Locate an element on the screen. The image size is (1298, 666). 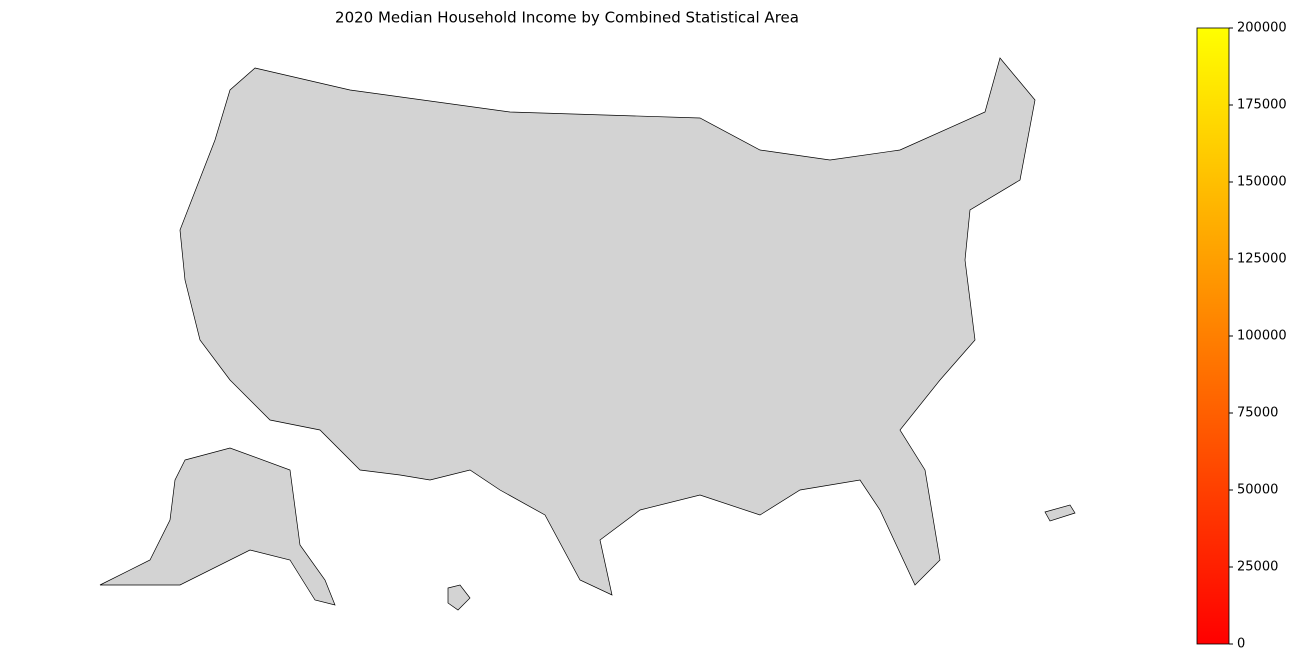
colorbar-tick-label: 25000 is located at coordinates (1257, 567).